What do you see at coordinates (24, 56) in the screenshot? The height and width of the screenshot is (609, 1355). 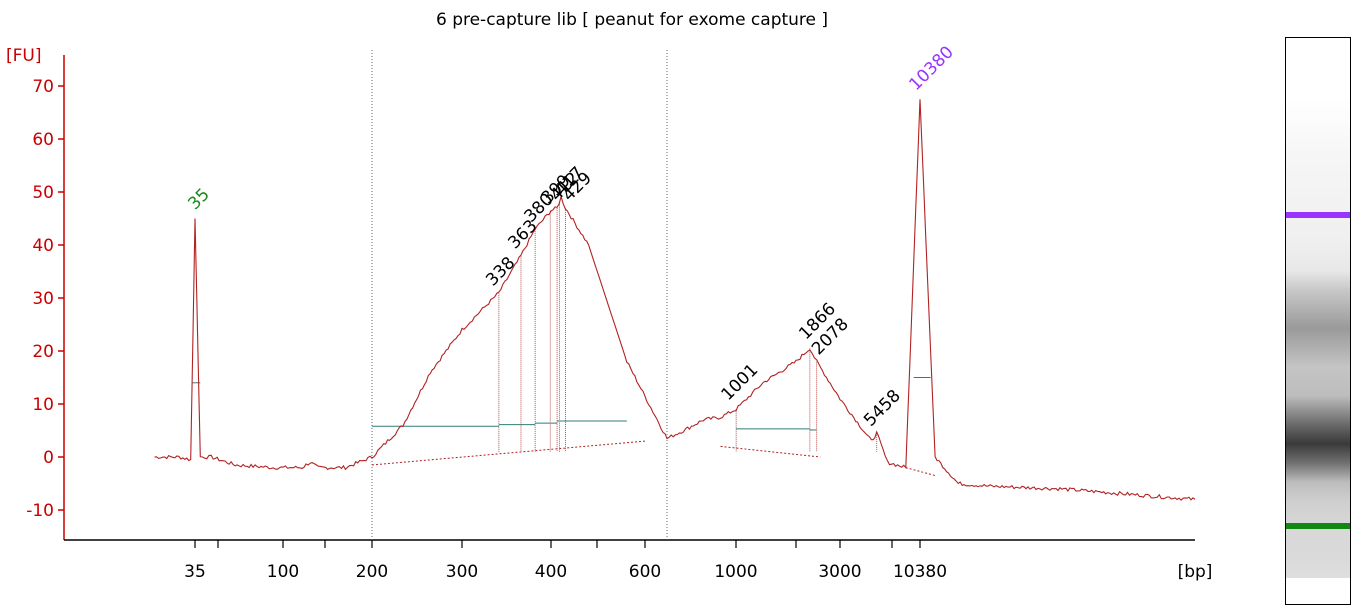 I see `y-axis-label: [FU]` at bounding box center [24, 56].